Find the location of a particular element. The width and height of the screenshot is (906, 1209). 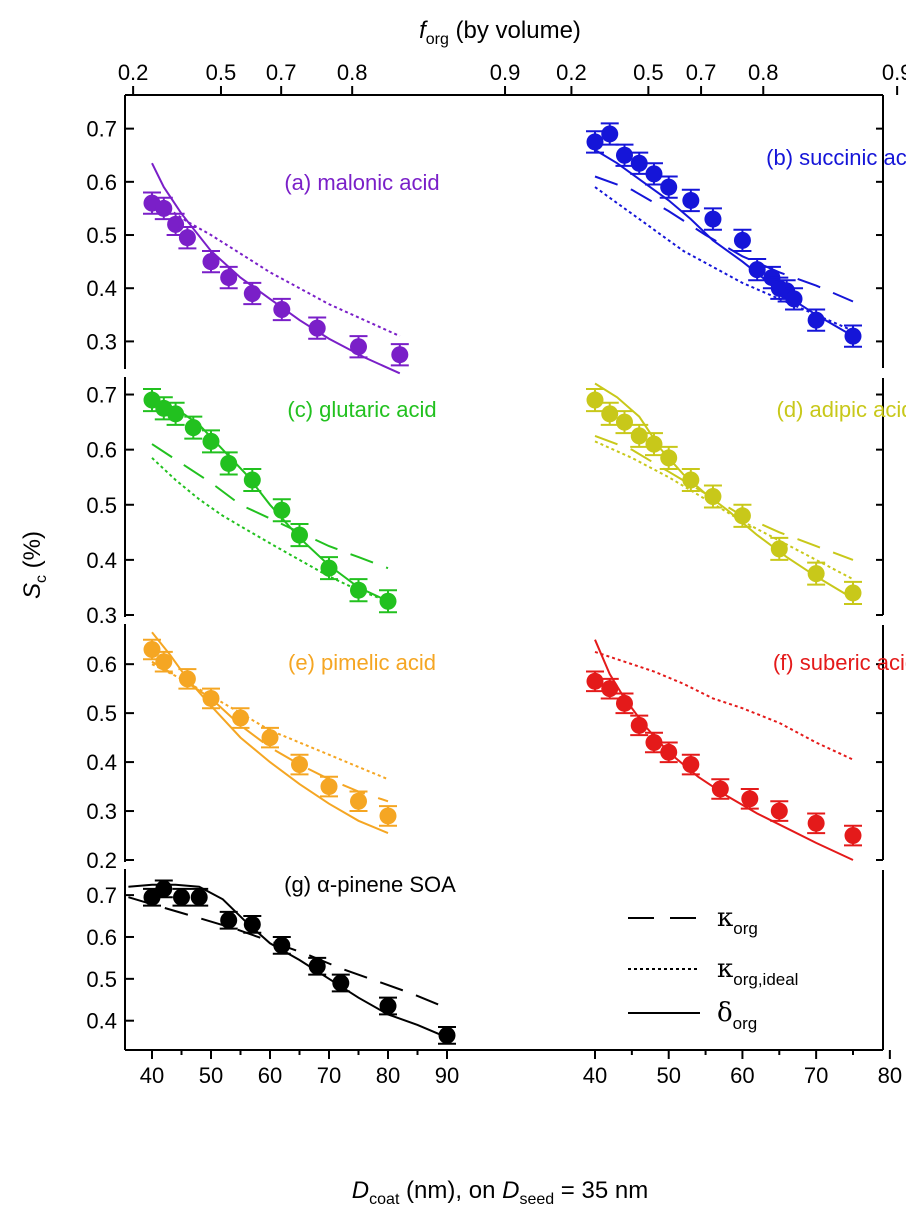

panel-title-f: (f) suberic acid is located at coordinates (839, 662).